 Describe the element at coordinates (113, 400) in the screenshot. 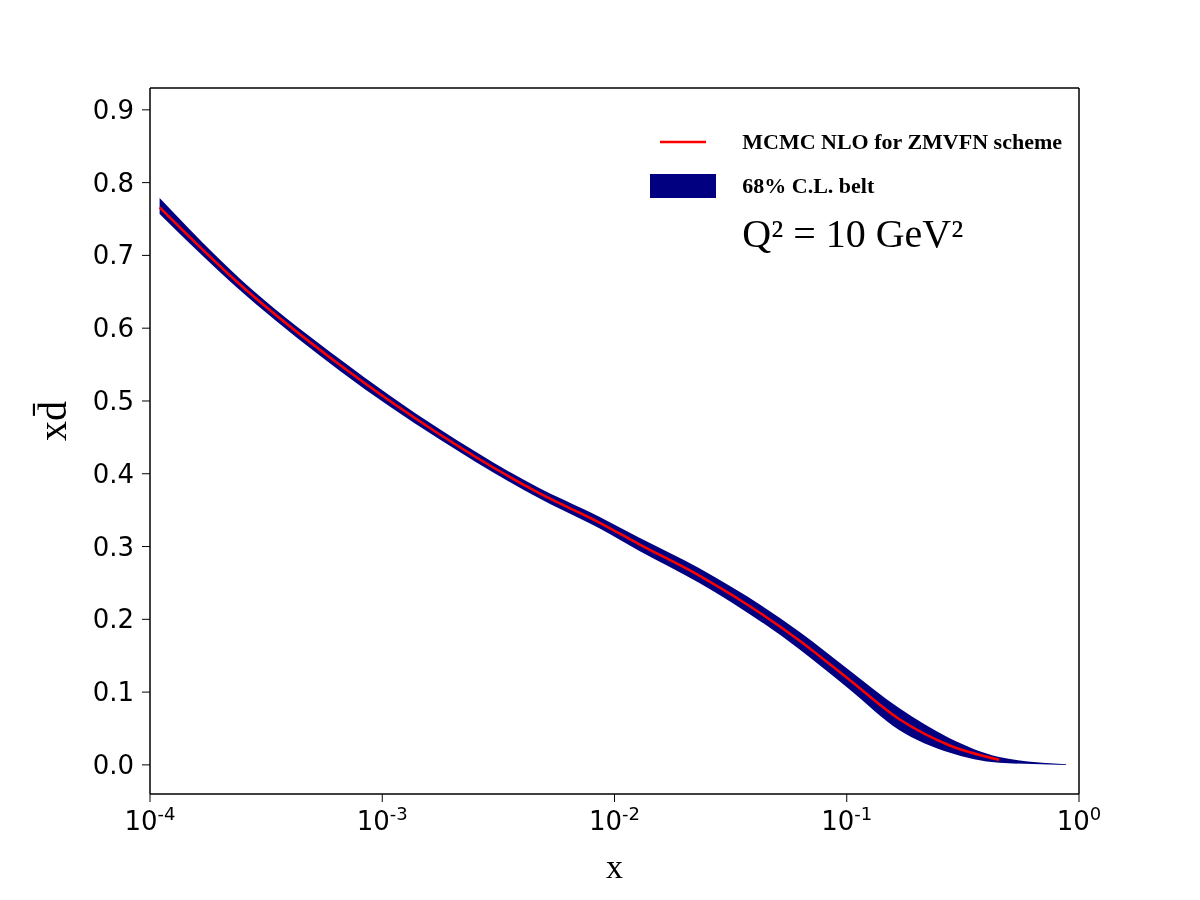

I see `y-tick-label: 0.5` at that location.